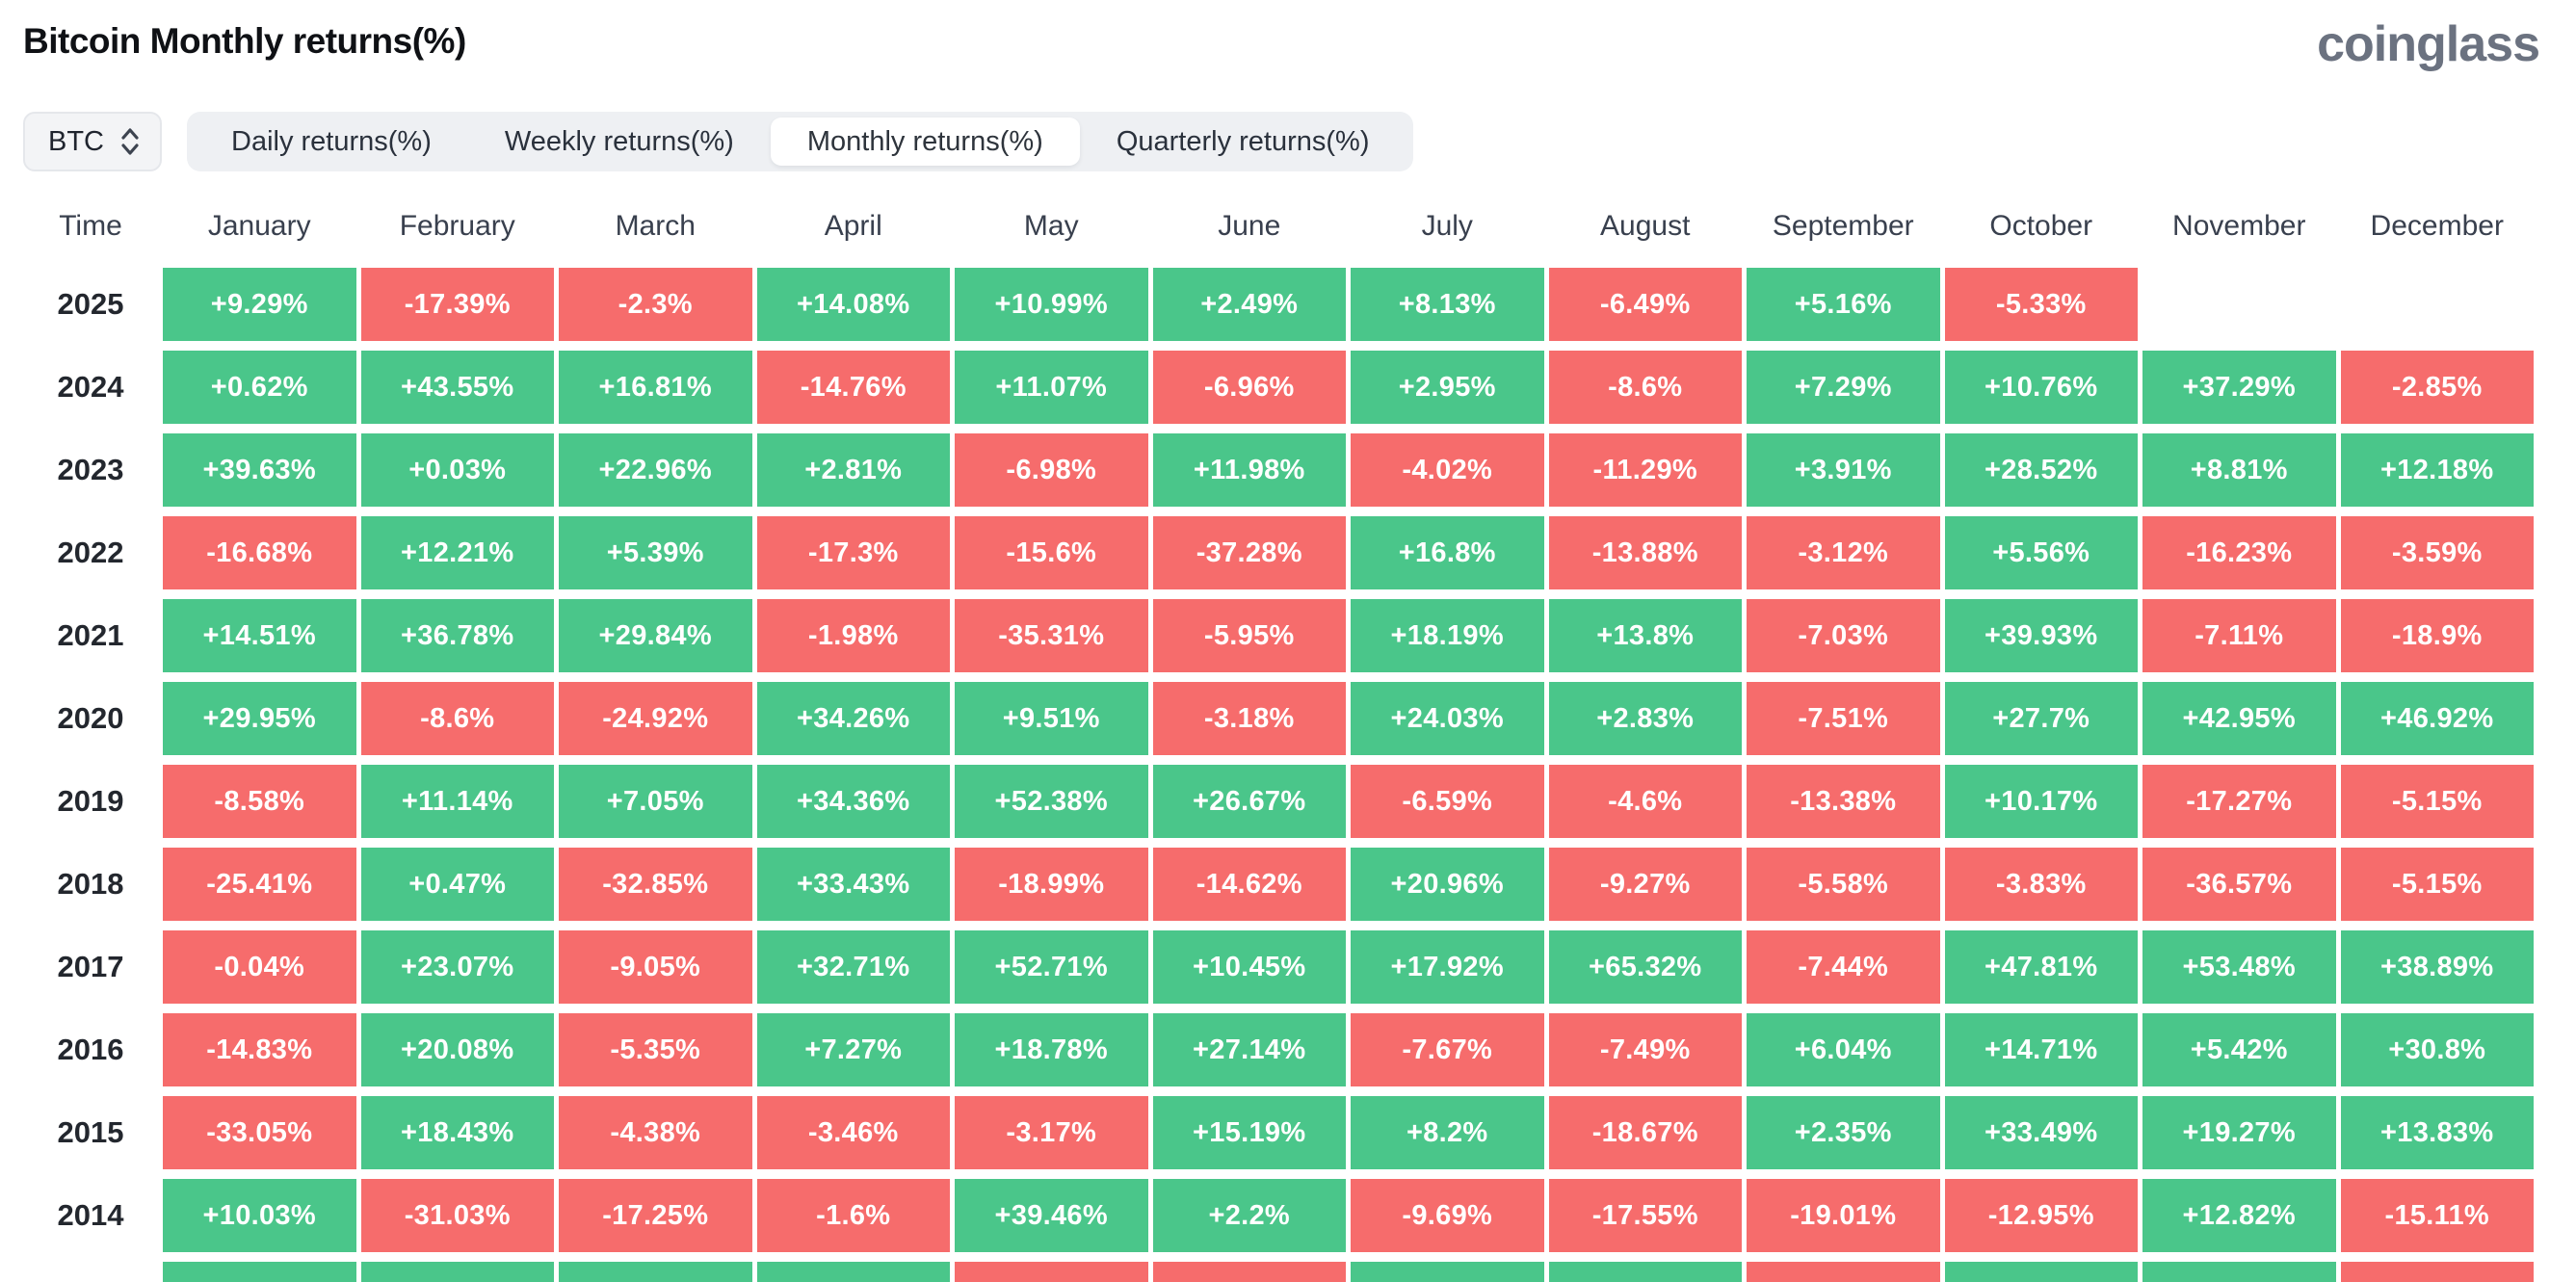 The height and width of the screenshot is (1282, 2576). What do you see at coordinates (1645, 304) in the screenshot?
I see `return-cell: -6.49%` at bounding box center [1645, 304].